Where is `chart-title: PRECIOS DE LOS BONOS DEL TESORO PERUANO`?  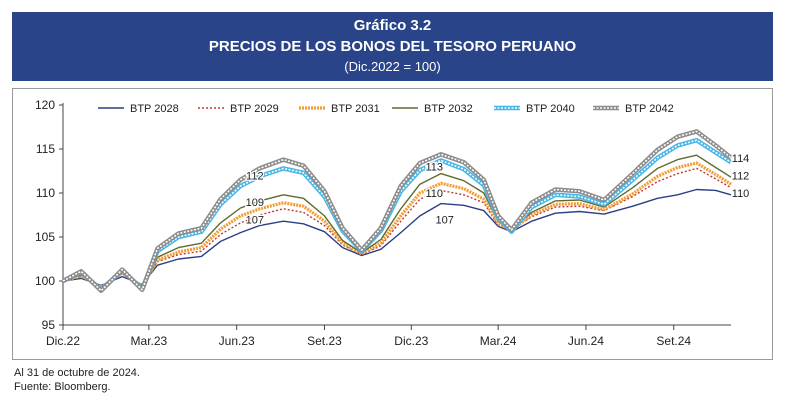 chart-title: PRECIOS DE LOS BONOS DEL TESORO PERUANO is located at coordinates (392, 46).